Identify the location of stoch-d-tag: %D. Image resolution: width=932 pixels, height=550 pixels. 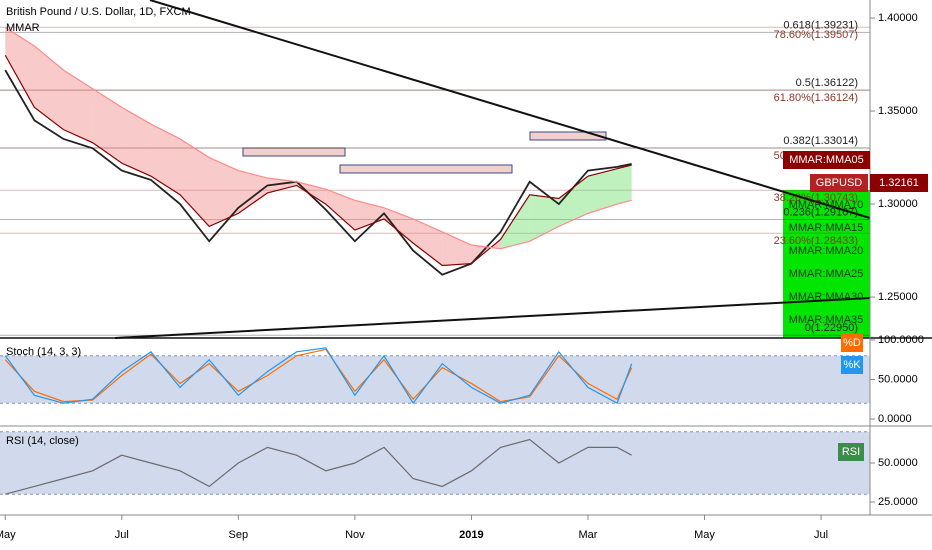
(852, 343).